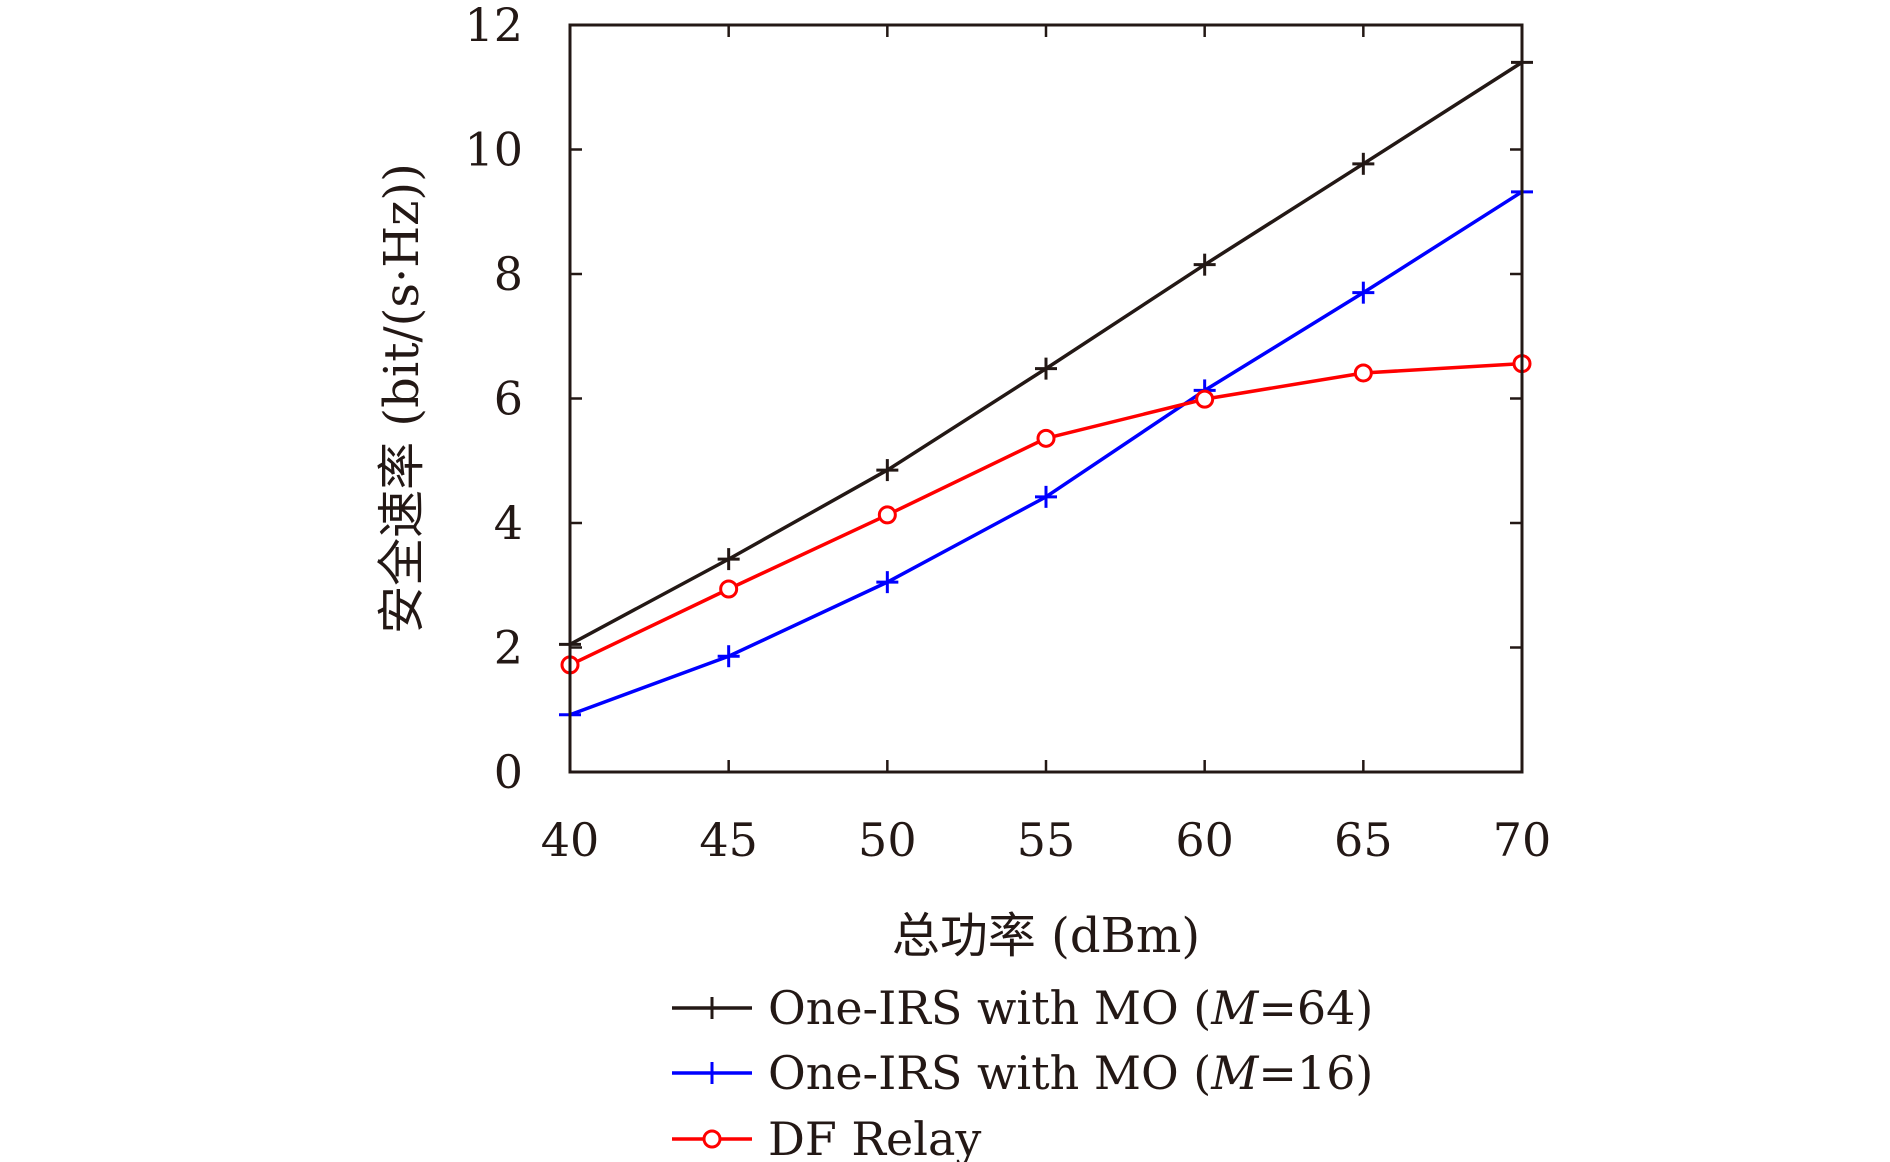 This screenshot has width=1890, height=1162. I want to click on legend-label: One-IRS with MO (M=16), so click(1070, 1073).